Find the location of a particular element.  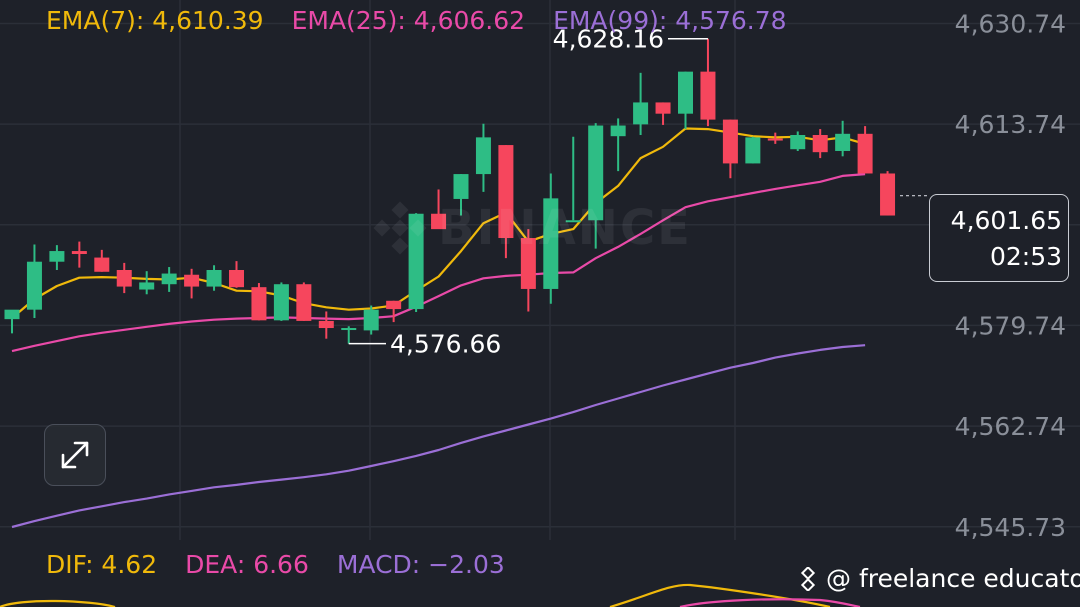

y-tick-label: 4,545.73 is located at coordinates (1010, 527).